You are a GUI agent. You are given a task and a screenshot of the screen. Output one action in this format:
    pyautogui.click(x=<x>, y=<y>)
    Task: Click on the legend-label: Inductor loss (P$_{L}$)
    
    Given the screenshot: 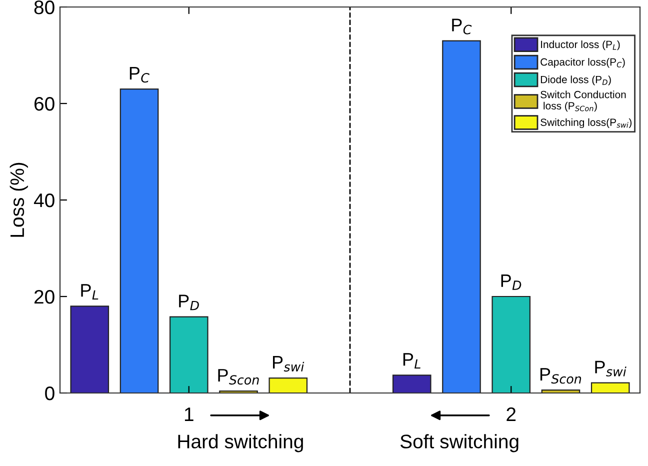 What is the action you would take?
    pyautogui.click(x=580, y=45)
    